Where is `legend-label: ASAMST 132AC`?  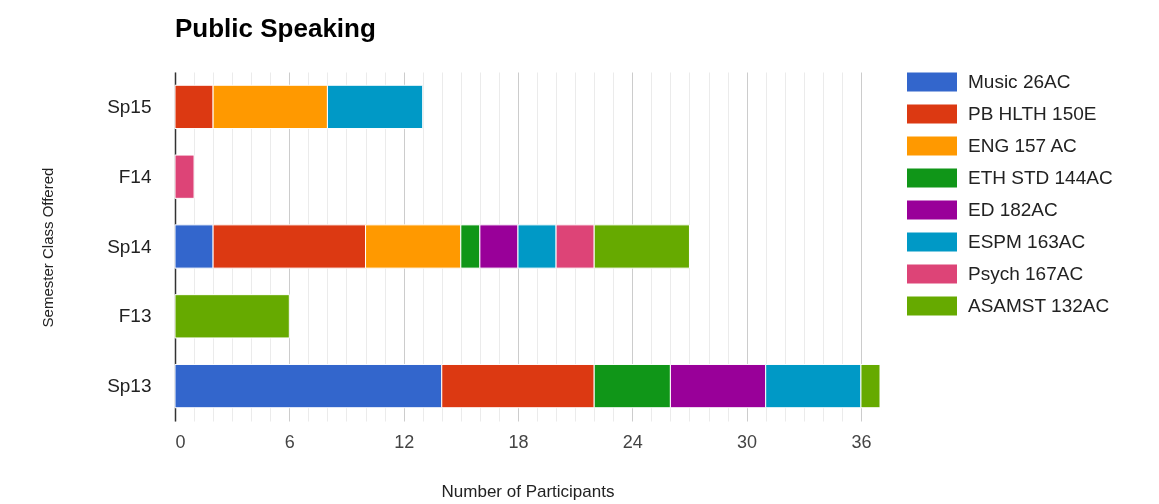
legend-label: ASAMST 132AC is located at coordinates (1039, 305).